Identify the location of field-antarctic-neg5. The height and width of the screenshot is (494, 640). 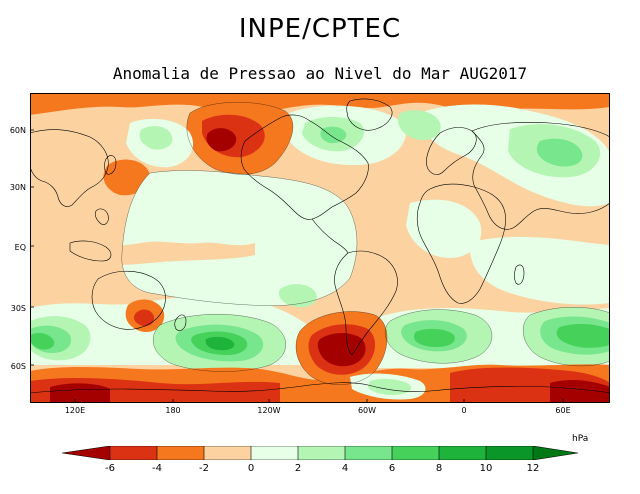
(580, 391).